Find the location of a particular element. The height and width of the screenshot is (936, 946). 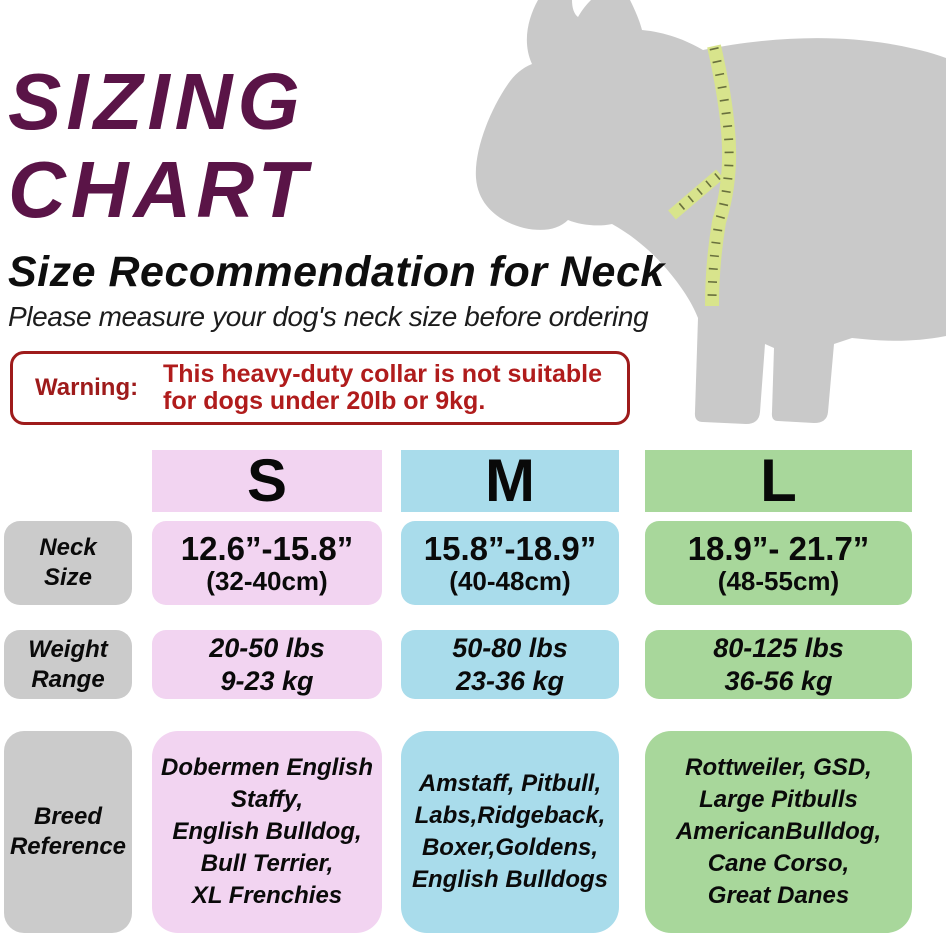

weight-range: 20-50 lbs 9-23 kg is located at coordinates (267, 664).